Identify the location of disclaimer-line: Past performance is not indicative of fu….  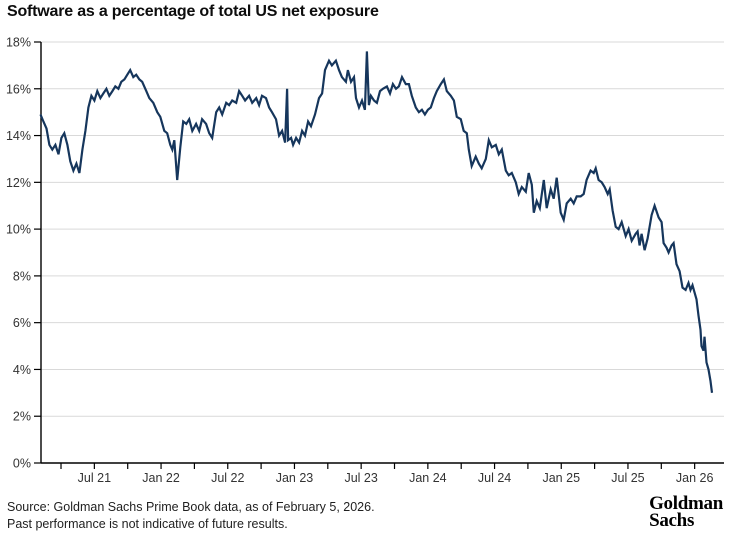
(147, 523).